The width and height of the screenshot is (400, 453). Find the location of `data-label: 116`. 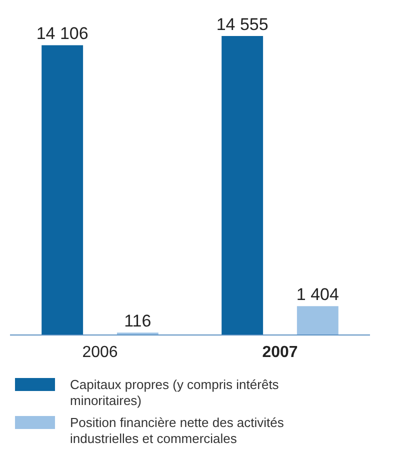

data-label: 116 is located at coordinates (138, 321).